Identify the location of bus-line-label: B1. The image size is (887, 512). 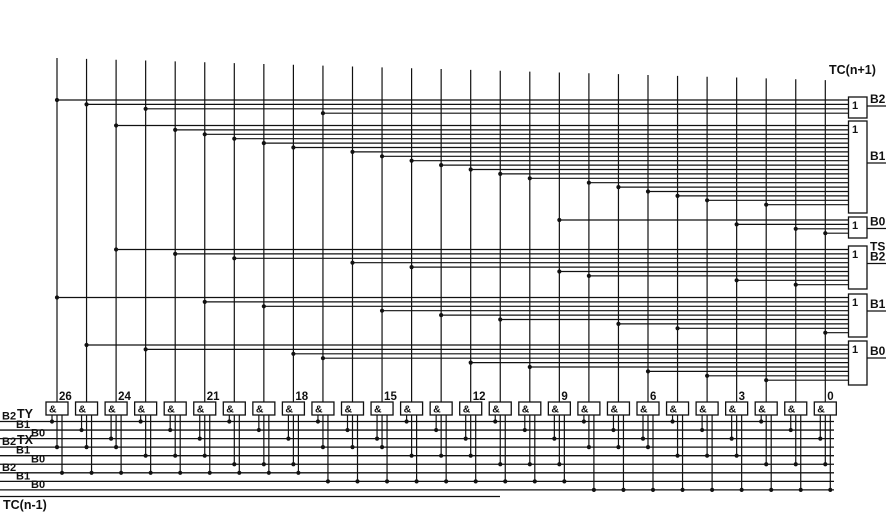
(23, 451).